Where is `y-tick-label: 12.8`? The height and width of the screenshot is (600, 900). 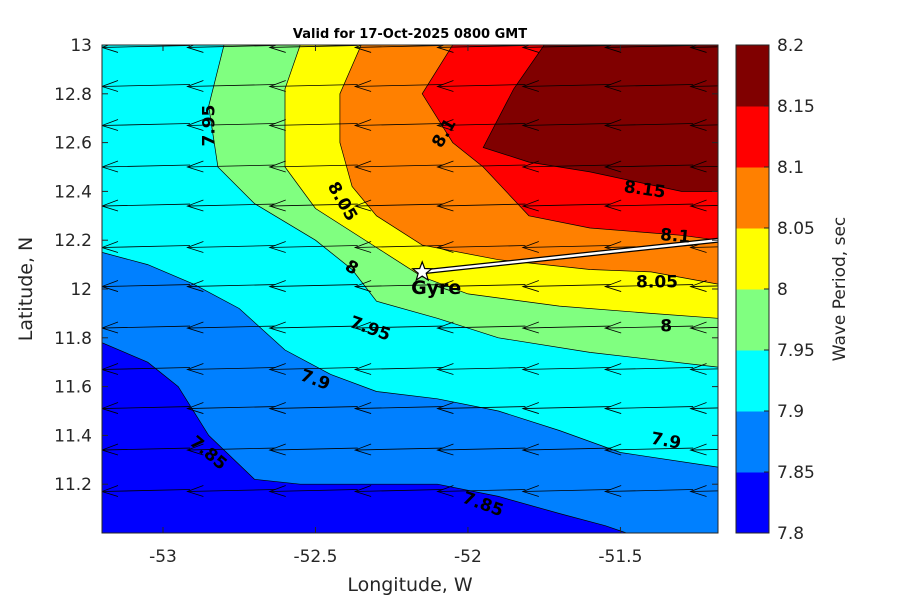 y-tick-label: 12.8 is located at coordinates (73, 95).